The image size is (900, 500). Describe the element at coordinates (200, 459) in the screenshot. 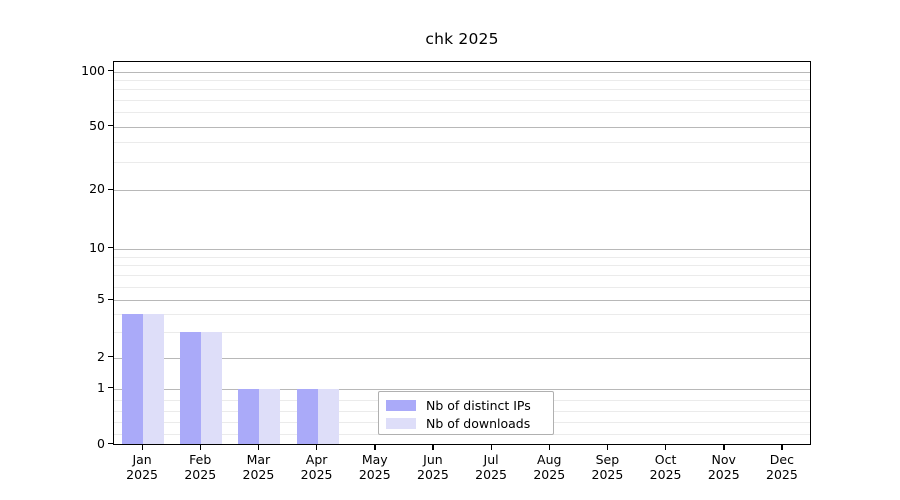

I see `x-tick-month: Feb` at that location.